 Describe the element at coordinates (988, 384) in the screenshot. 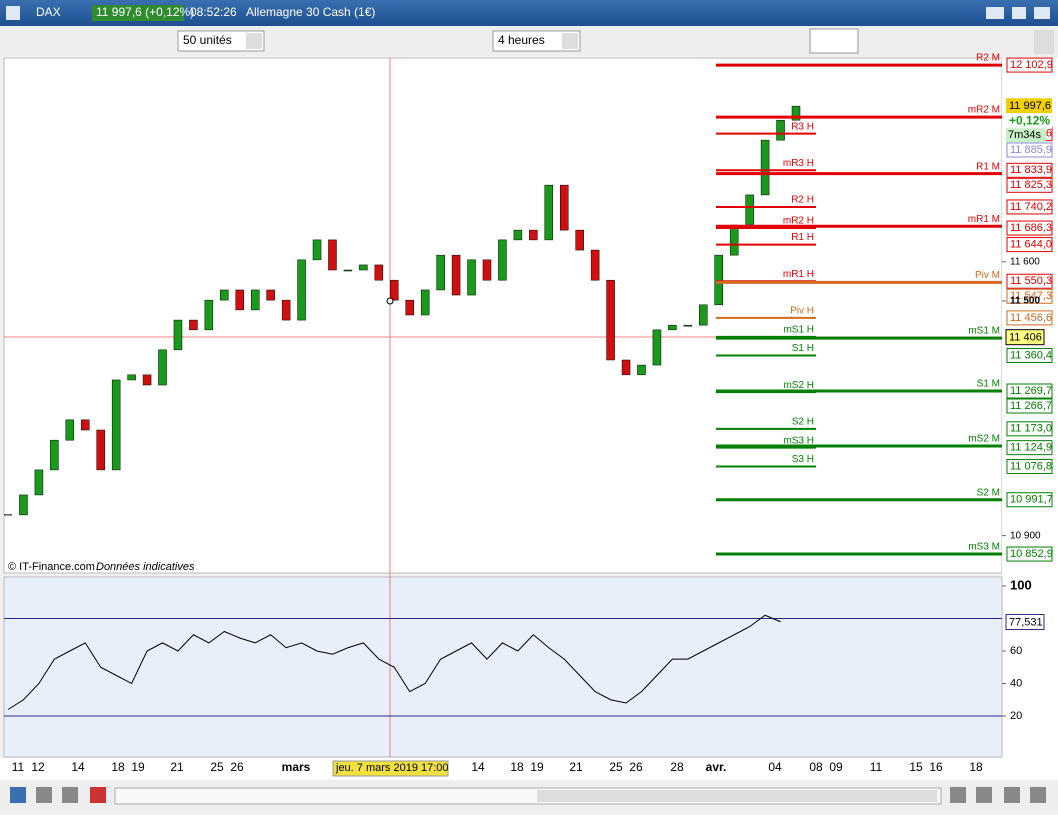

I see `level-name: S1 M` at that location.